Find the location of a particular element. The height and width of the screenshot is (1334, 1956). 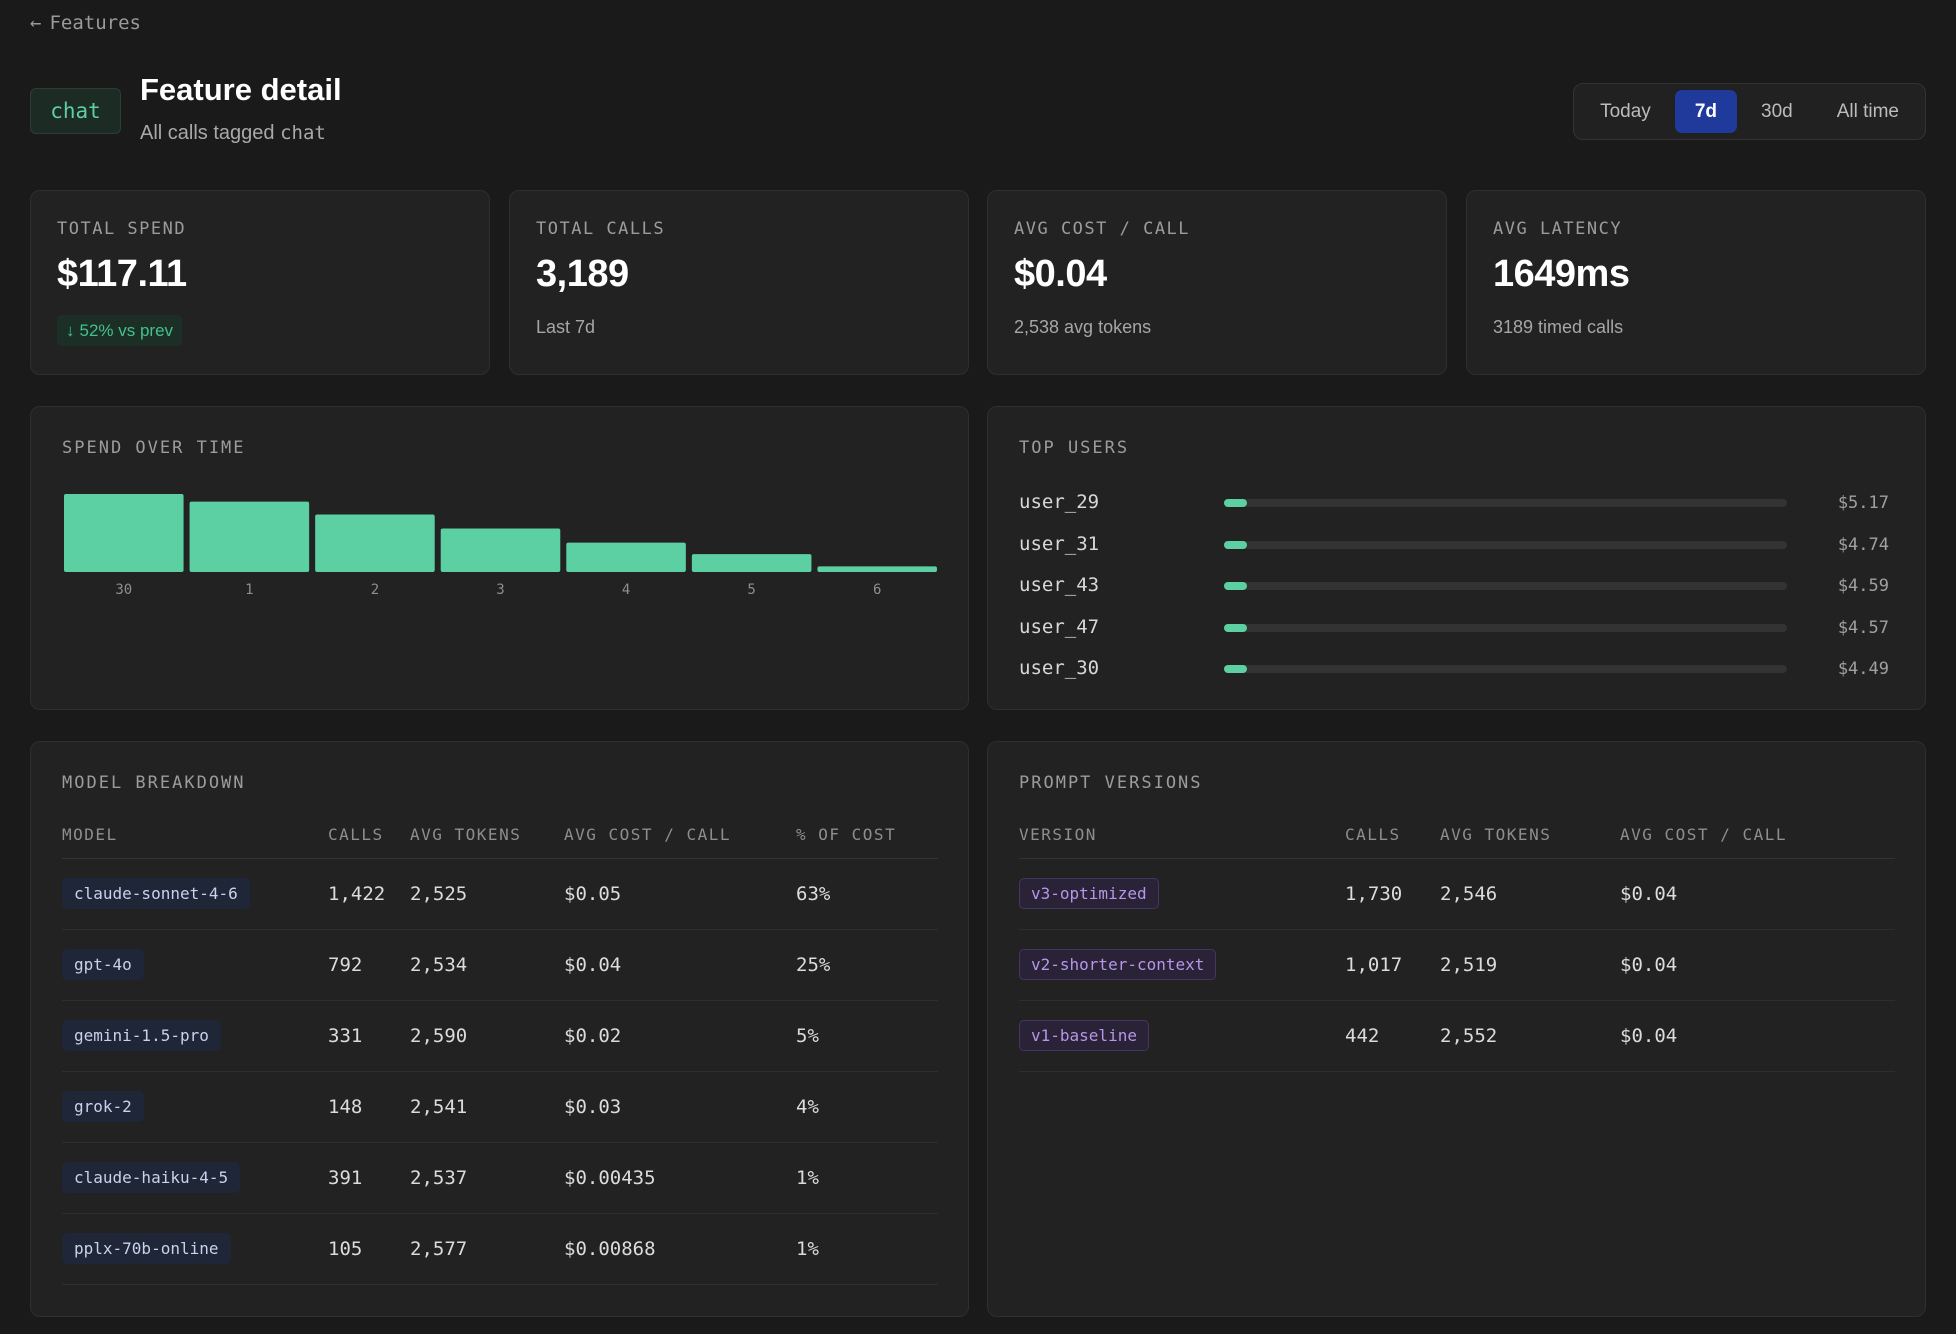

spend-over-time-card: SPEND OVER TIME 30 1 2 3 4 5 6 is located at coordinates (499, 558).